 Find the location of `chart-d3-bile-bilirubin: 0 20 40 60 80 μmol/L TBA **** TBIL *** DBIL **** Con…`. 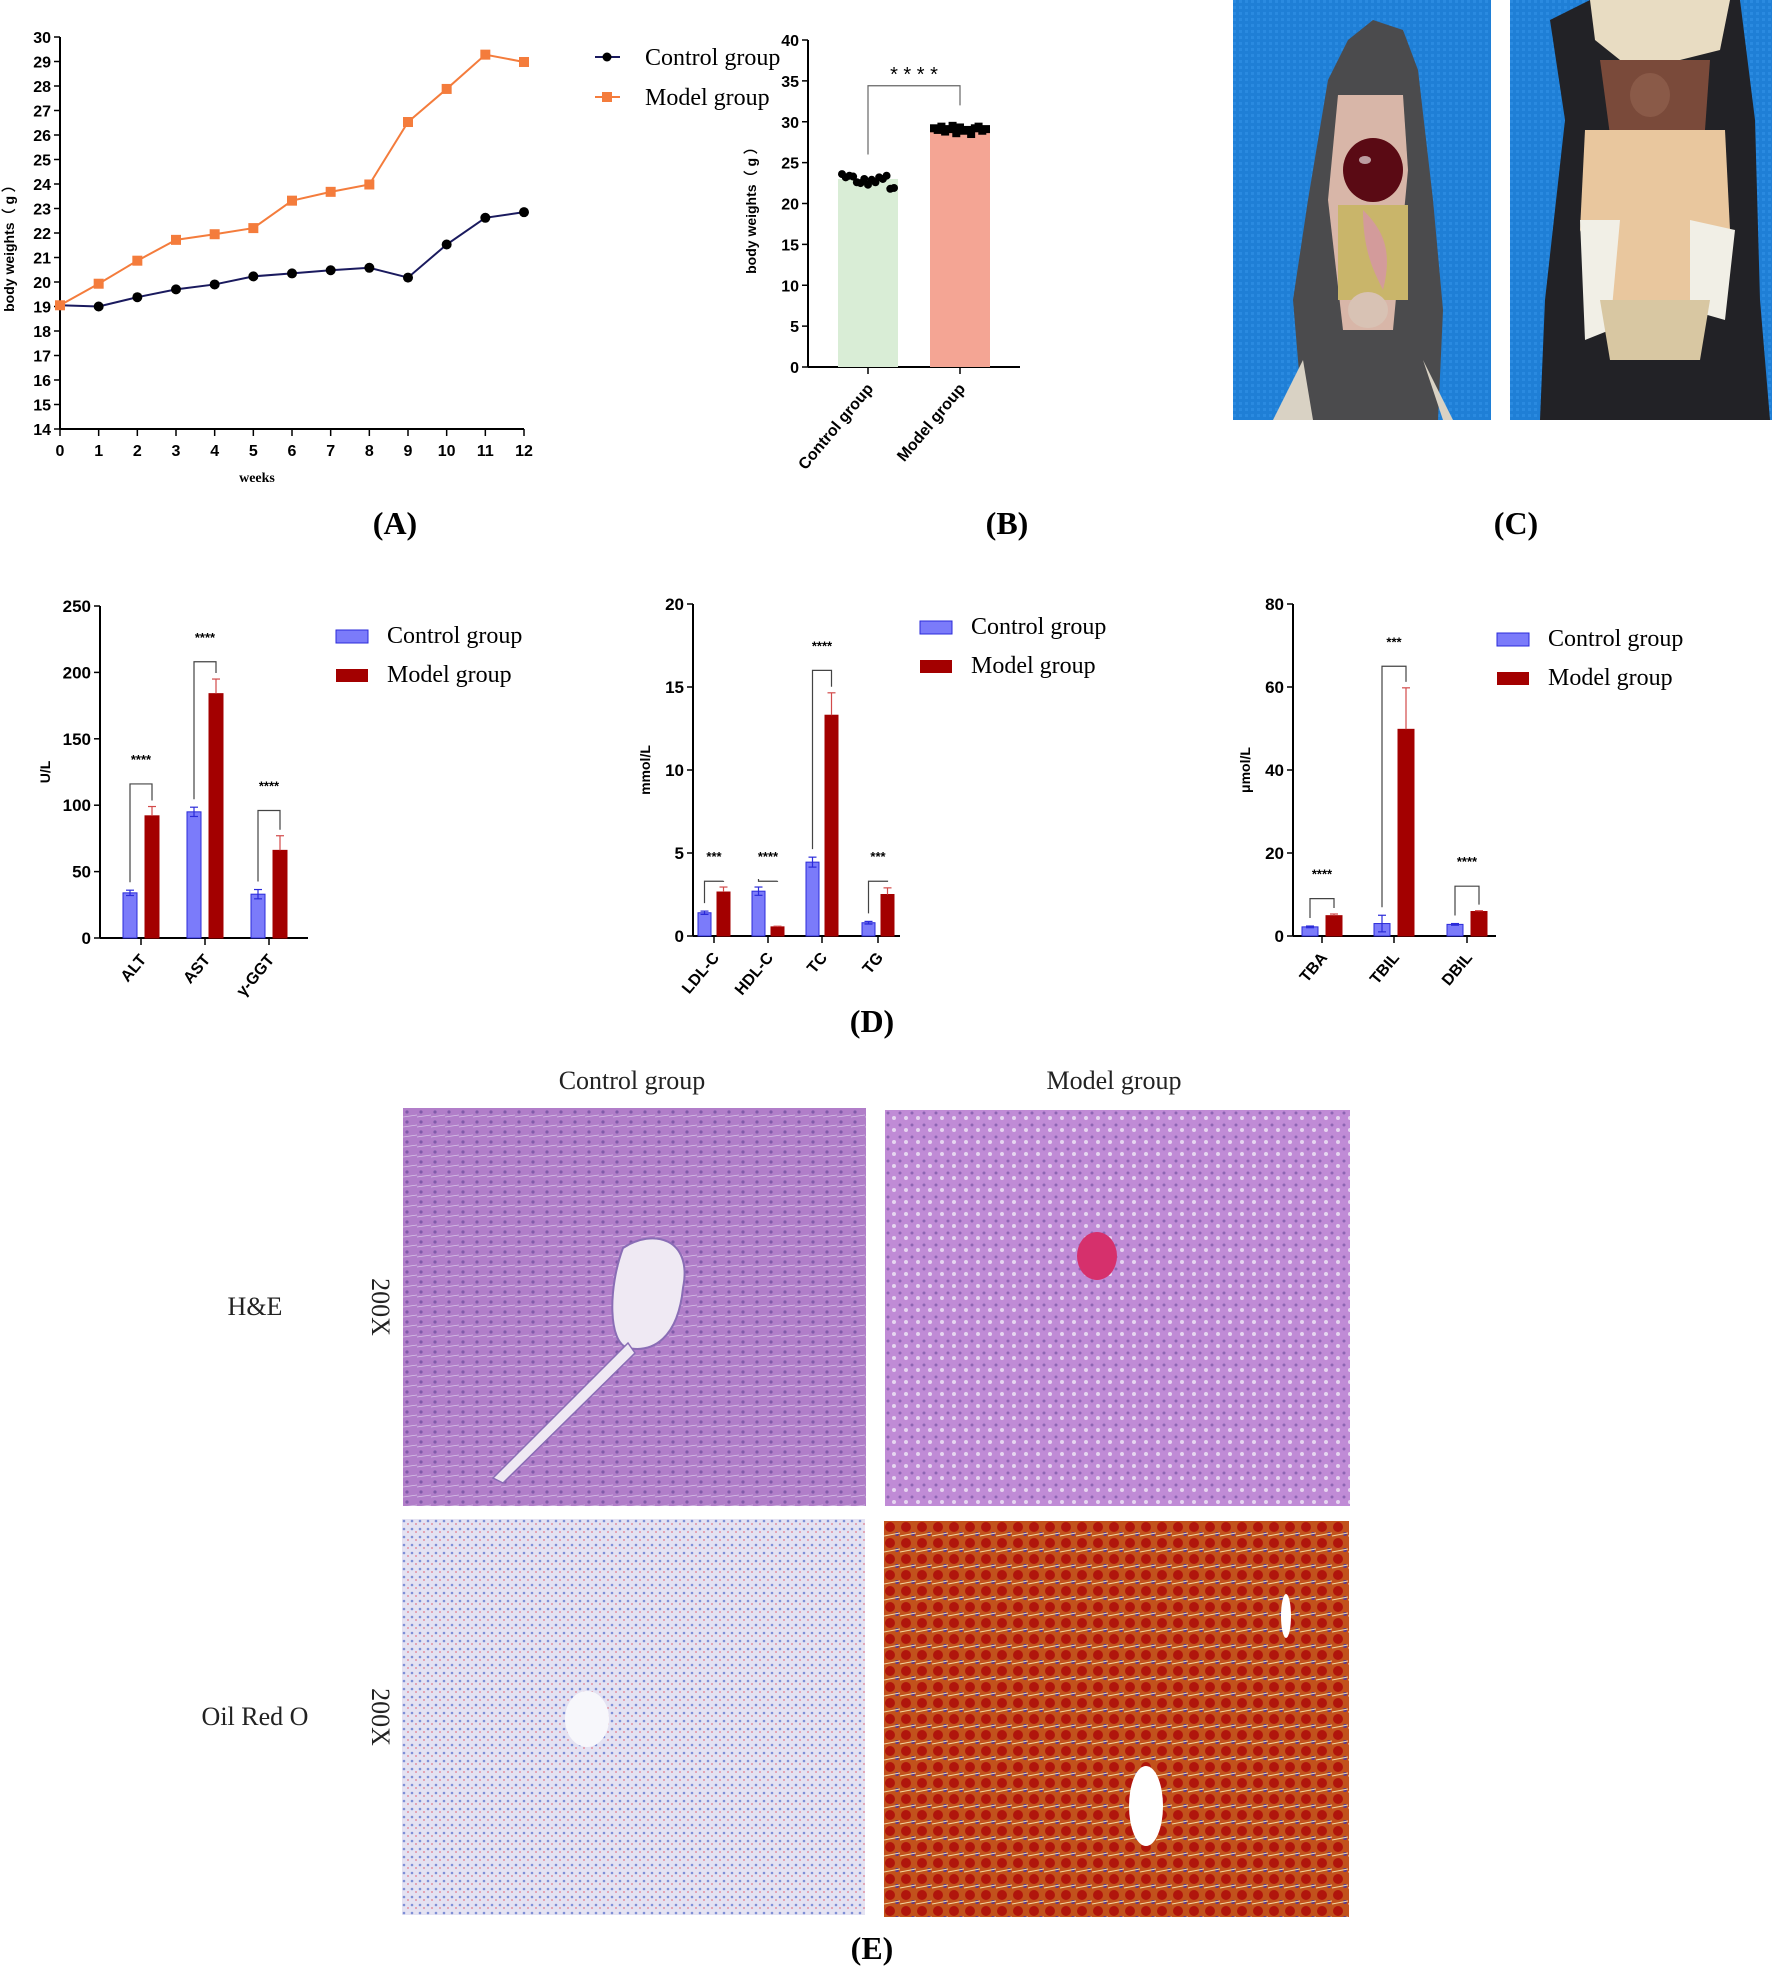

chart-d3-bile-bilirubin: 0 20 40 60 80 μmol/L TBA **** TBIL *** DBIL **** Con… is located at coordinates (1460, 792).